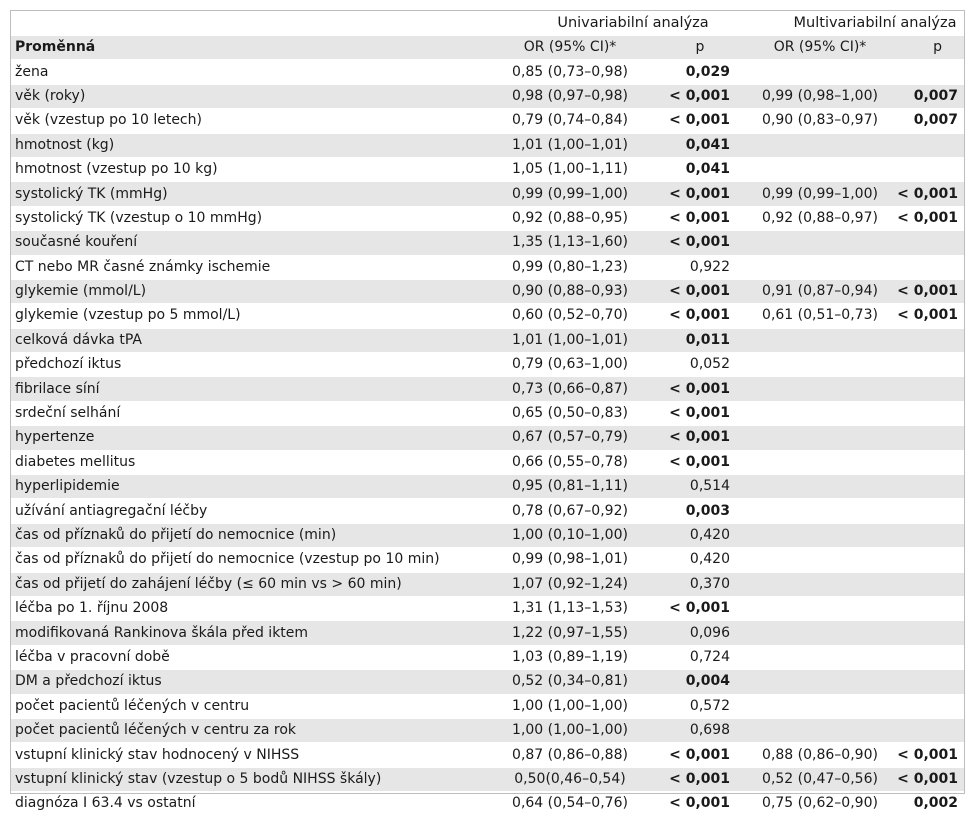 This screenshot has height=816, width=975. Describe the element at coordinates (570, 511) in the screenshot. I see `or-univariable-cell: 0,78 (0,67–0,92)` at that location.